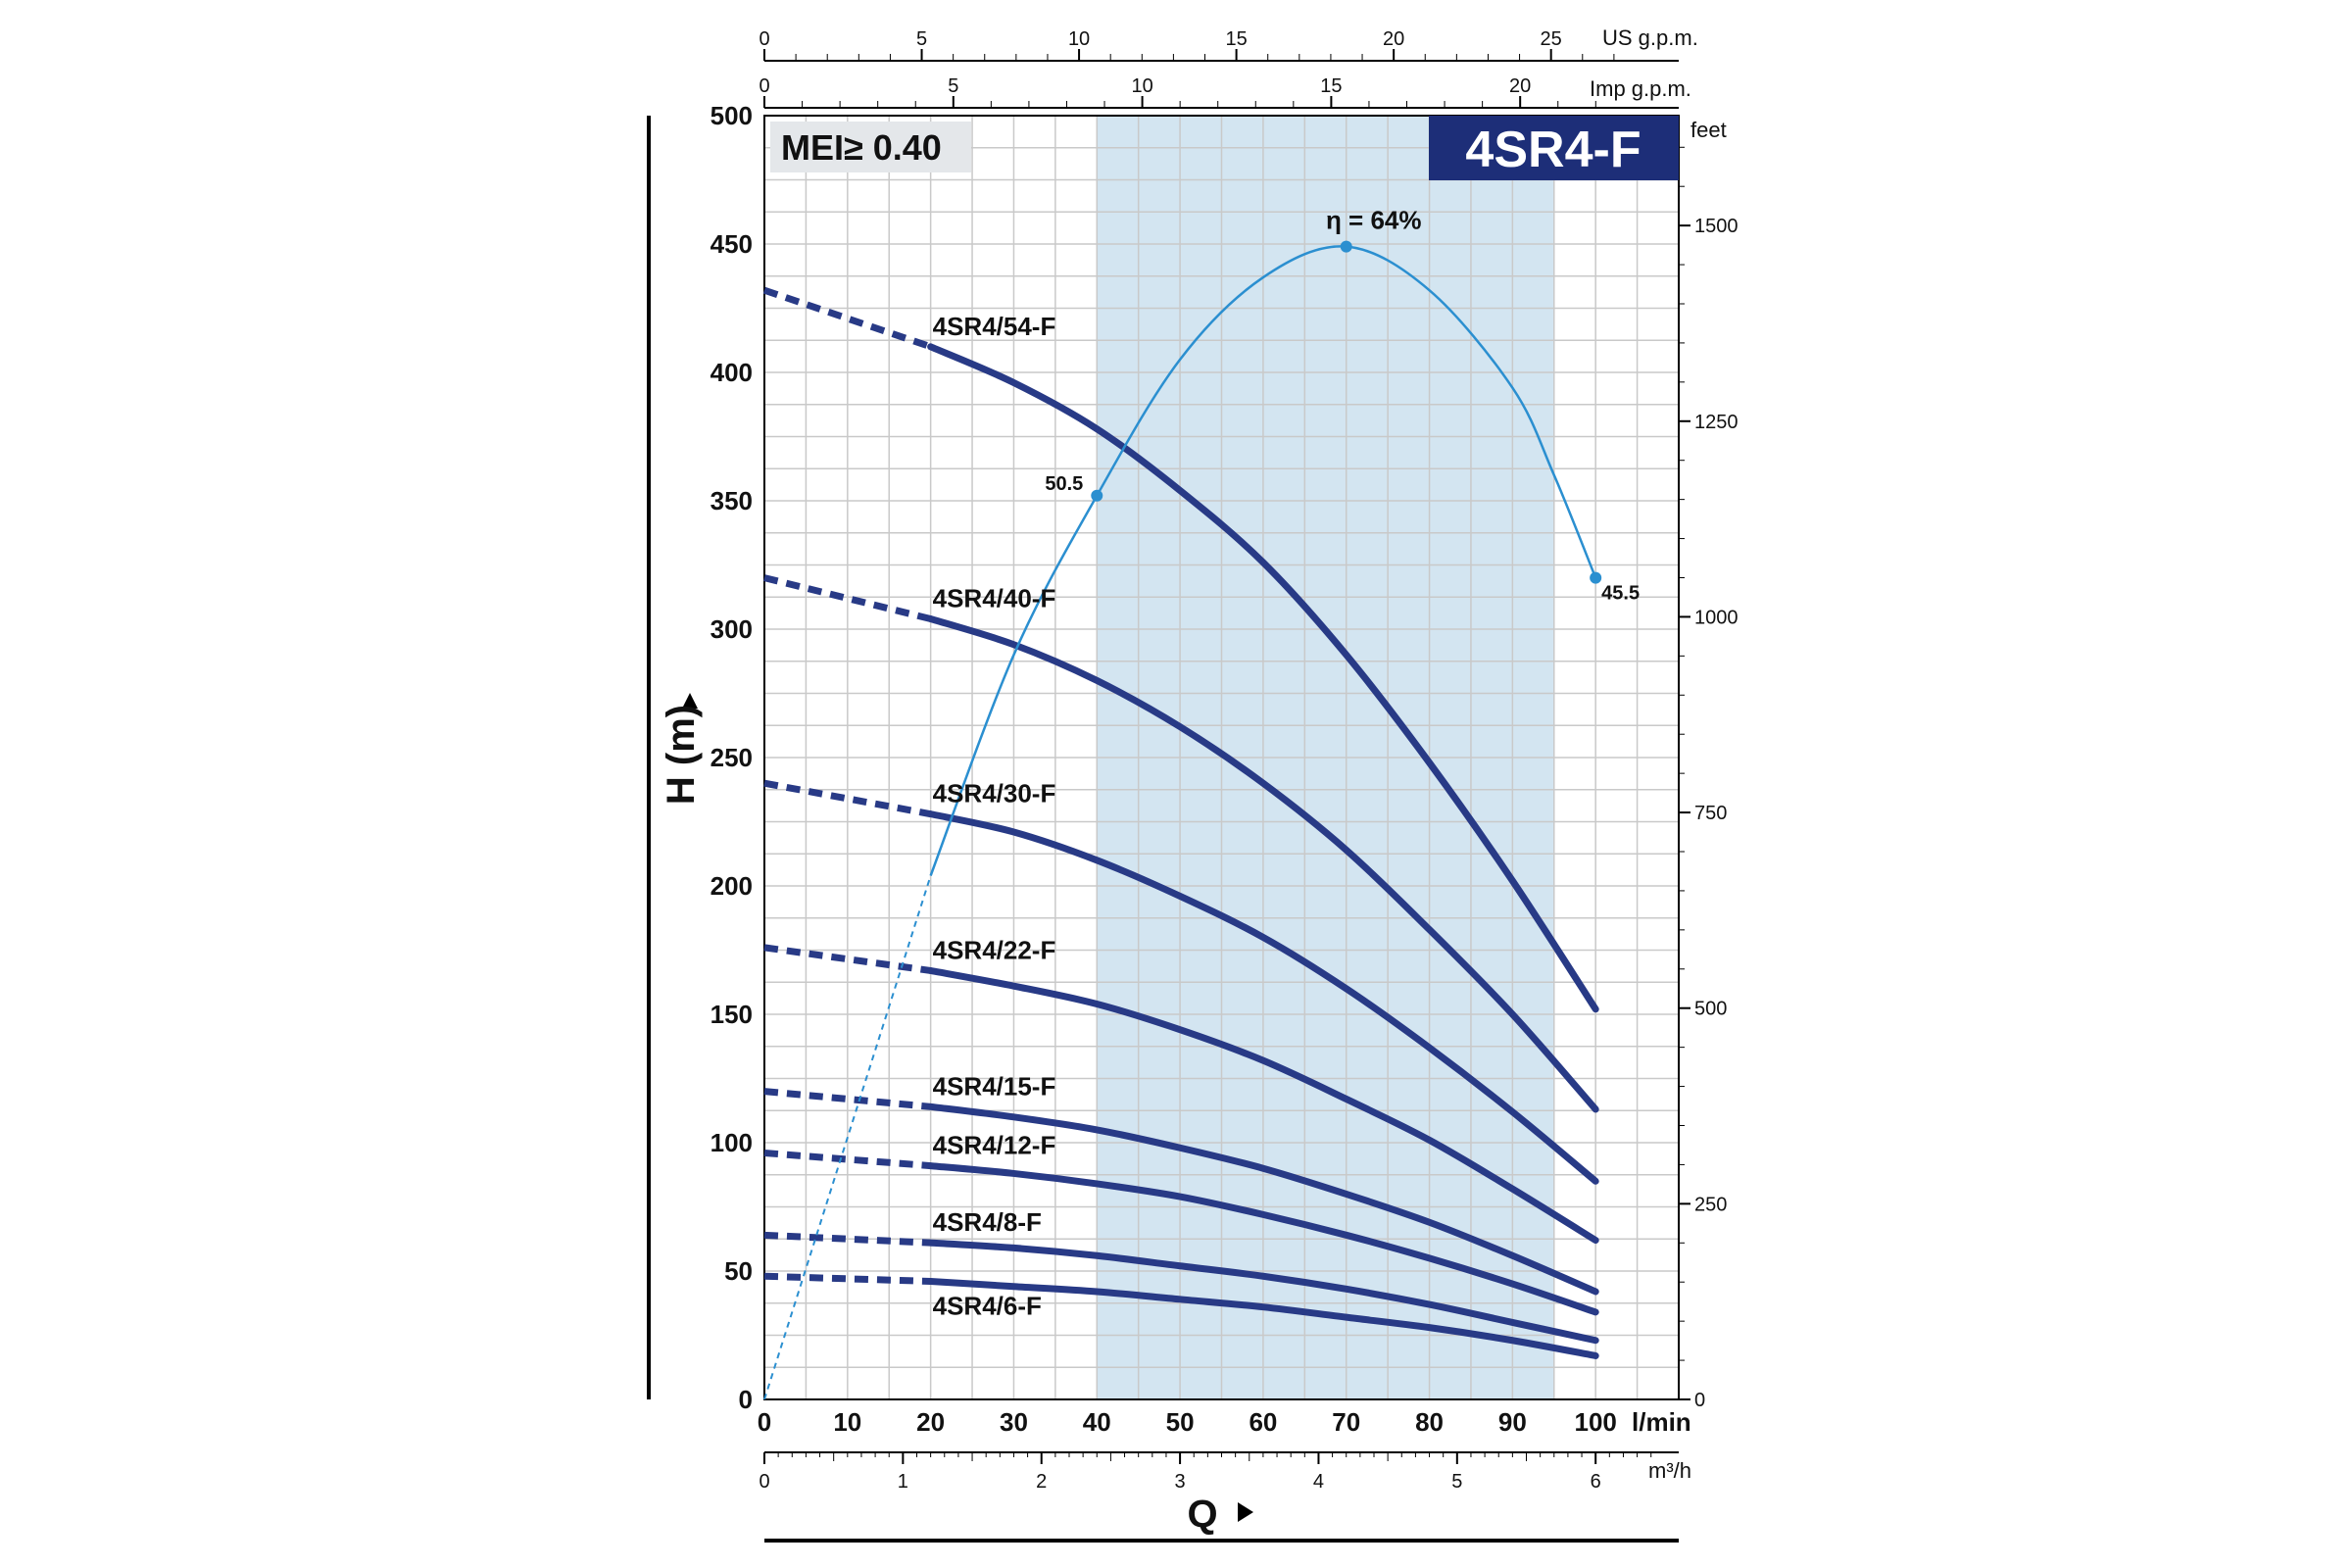 This screenshot has height=1568, width=2352. I want to click on series-label: 4SR4/22-F, so click(994, 949).